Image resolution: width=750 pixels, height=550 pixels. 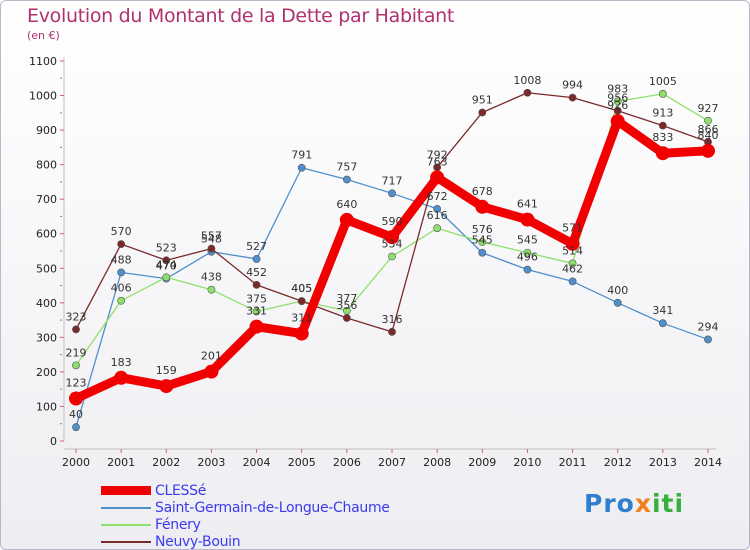 What do you see at coordinates (166, 370) in the screenshot?
I see `data-label-cless-: 159` at bounding box center [166, 370].